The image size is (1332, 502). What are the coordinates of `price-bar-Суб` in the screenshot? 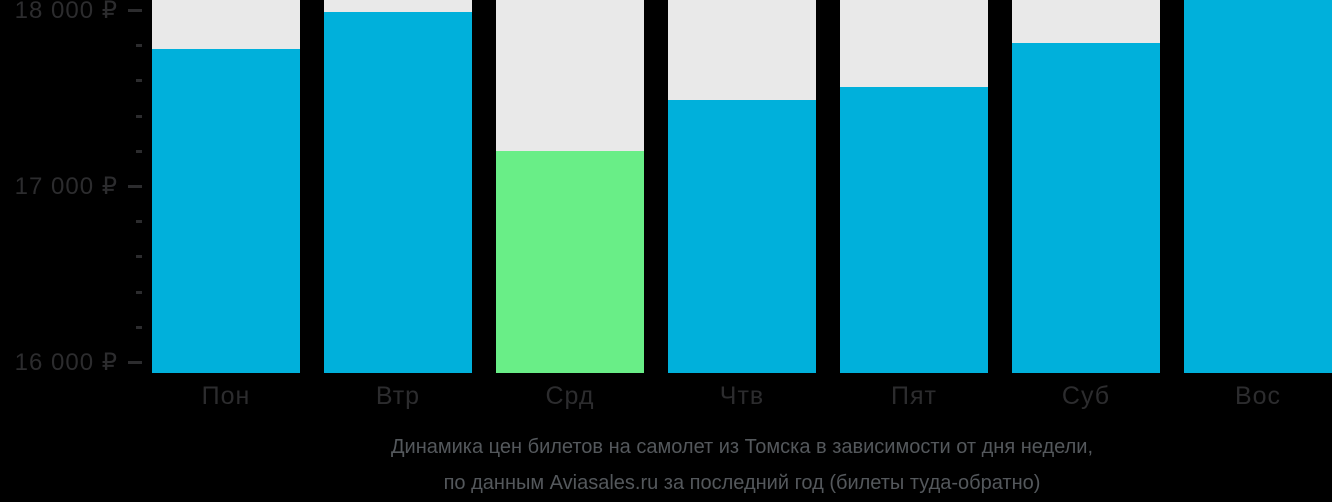 It's located at (1086, 208).